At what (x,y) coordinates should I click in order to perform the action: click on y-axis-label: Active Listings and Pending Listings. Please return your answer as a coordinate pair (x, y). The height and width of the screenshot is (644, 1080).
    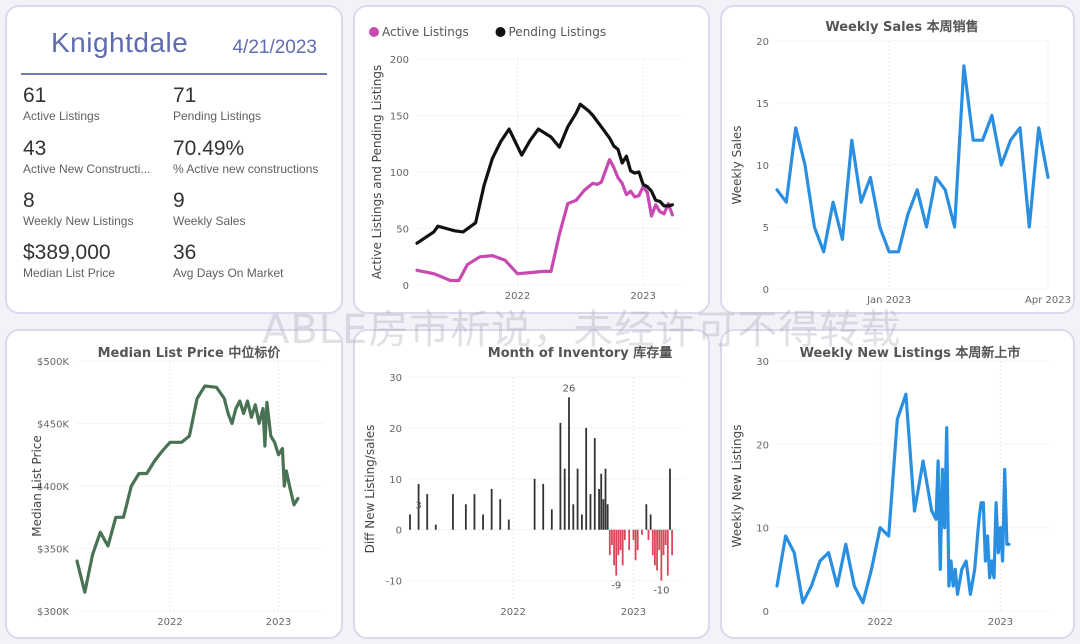
    Looking at the image, I should click on (377, 172).